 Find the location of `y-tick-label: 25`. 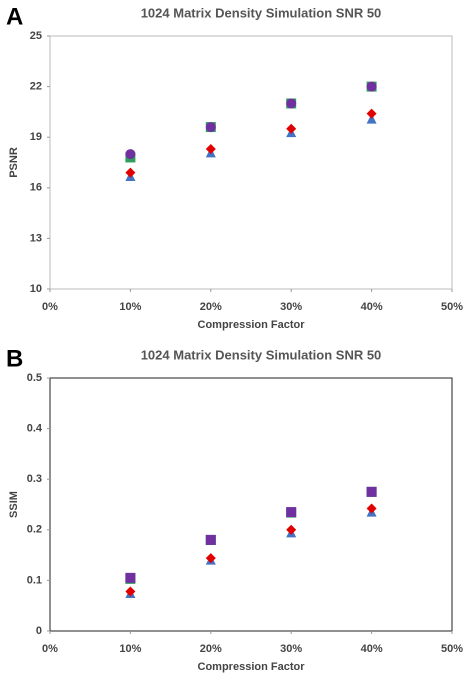

y-tick-label: 25 is located at coordinates (36, 36).